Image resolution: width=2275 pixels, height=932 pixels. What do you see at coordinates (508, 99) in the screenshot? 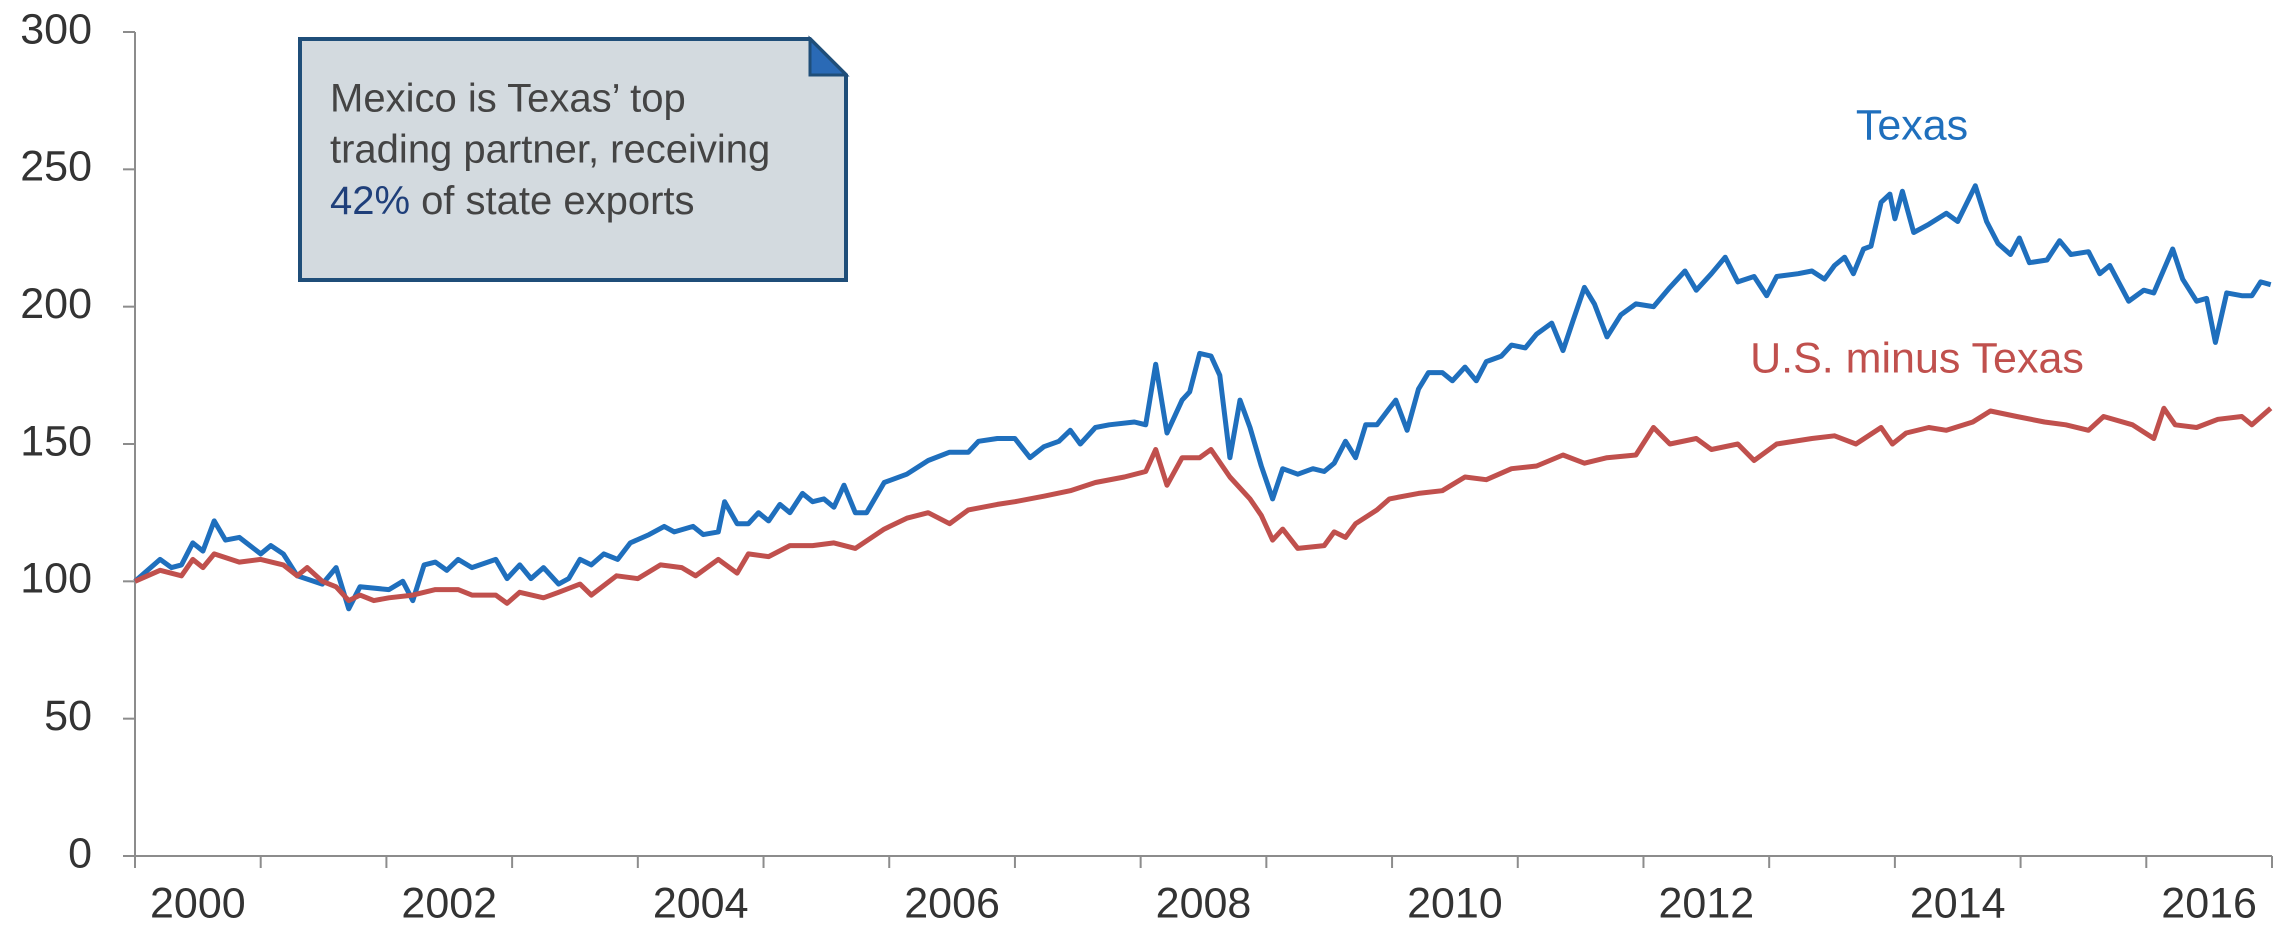
I see `annotation-line: Mexico is Texas’ top` at bounding box center [508, 99].